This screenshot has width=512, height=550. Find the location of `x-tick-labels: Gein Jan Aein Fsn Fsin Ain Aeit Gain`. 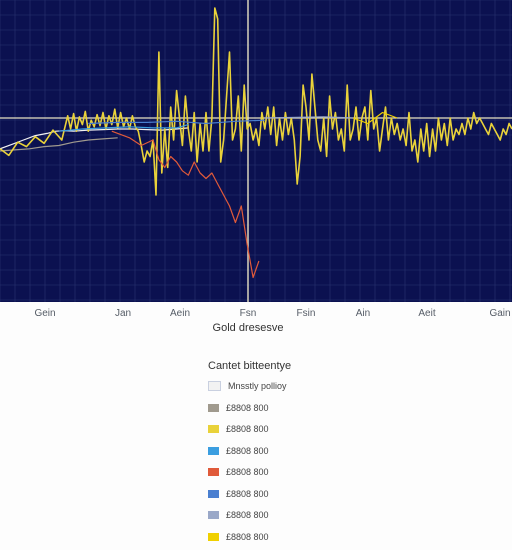

x-tick-labels: Gein Jan Aein Fsn Fsin Ain Aeit Gain is located at coordinates (272, 313).